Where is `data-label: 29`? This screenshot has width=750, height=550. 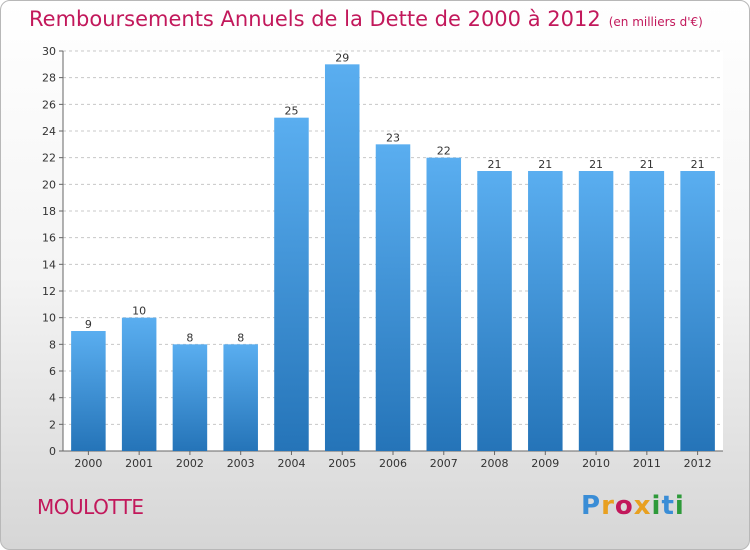
data-label: 29 is located at coordinates (342, 57).